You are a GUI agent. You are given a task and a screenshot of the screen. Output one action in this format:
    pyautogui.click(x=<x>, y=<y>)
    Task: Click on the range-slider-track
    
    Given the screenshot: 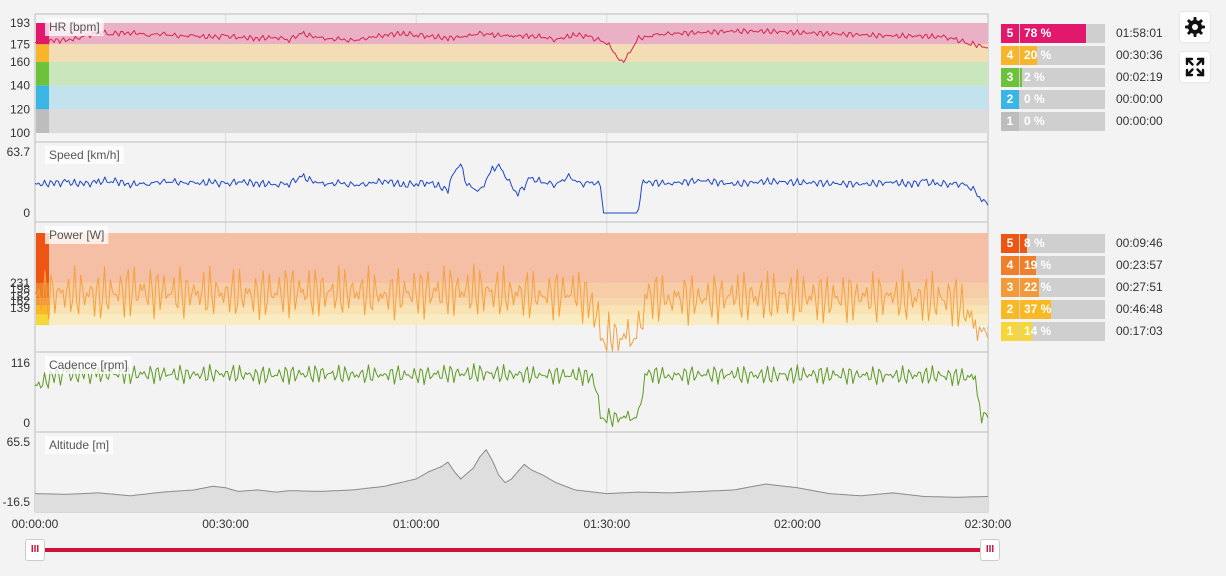 What is the action you would take?
    pyautogui.click(x=512, y=550)
    